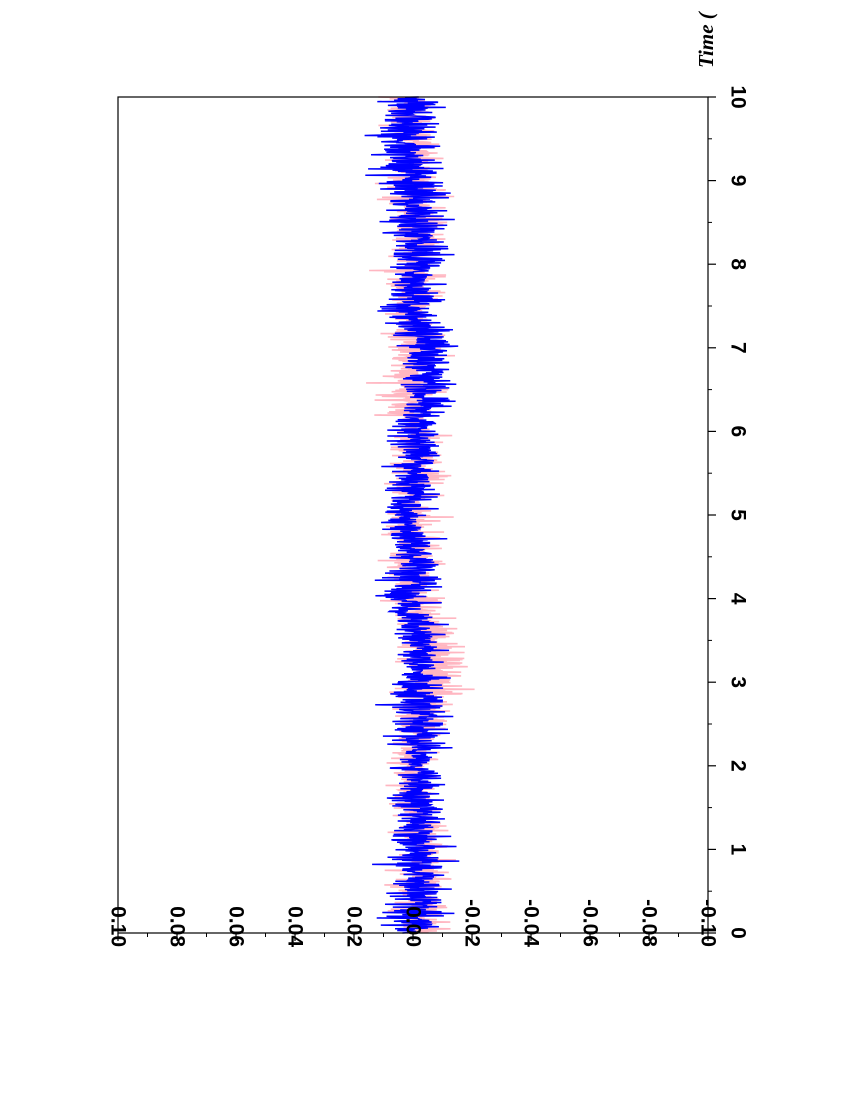 The width and height of the screenshot is (850, 1100). I want to click on x-tick-label: 3, so click(738, 682).